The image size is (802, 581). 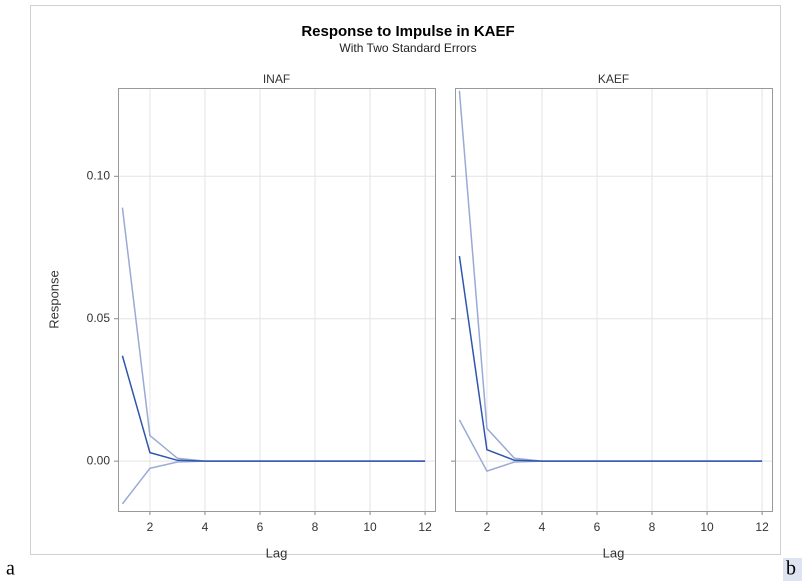 What do you see at coordinates (99, 460) in the screenshot?
I see `y-tick-label: 0.00` at bounding box center [99, 460].